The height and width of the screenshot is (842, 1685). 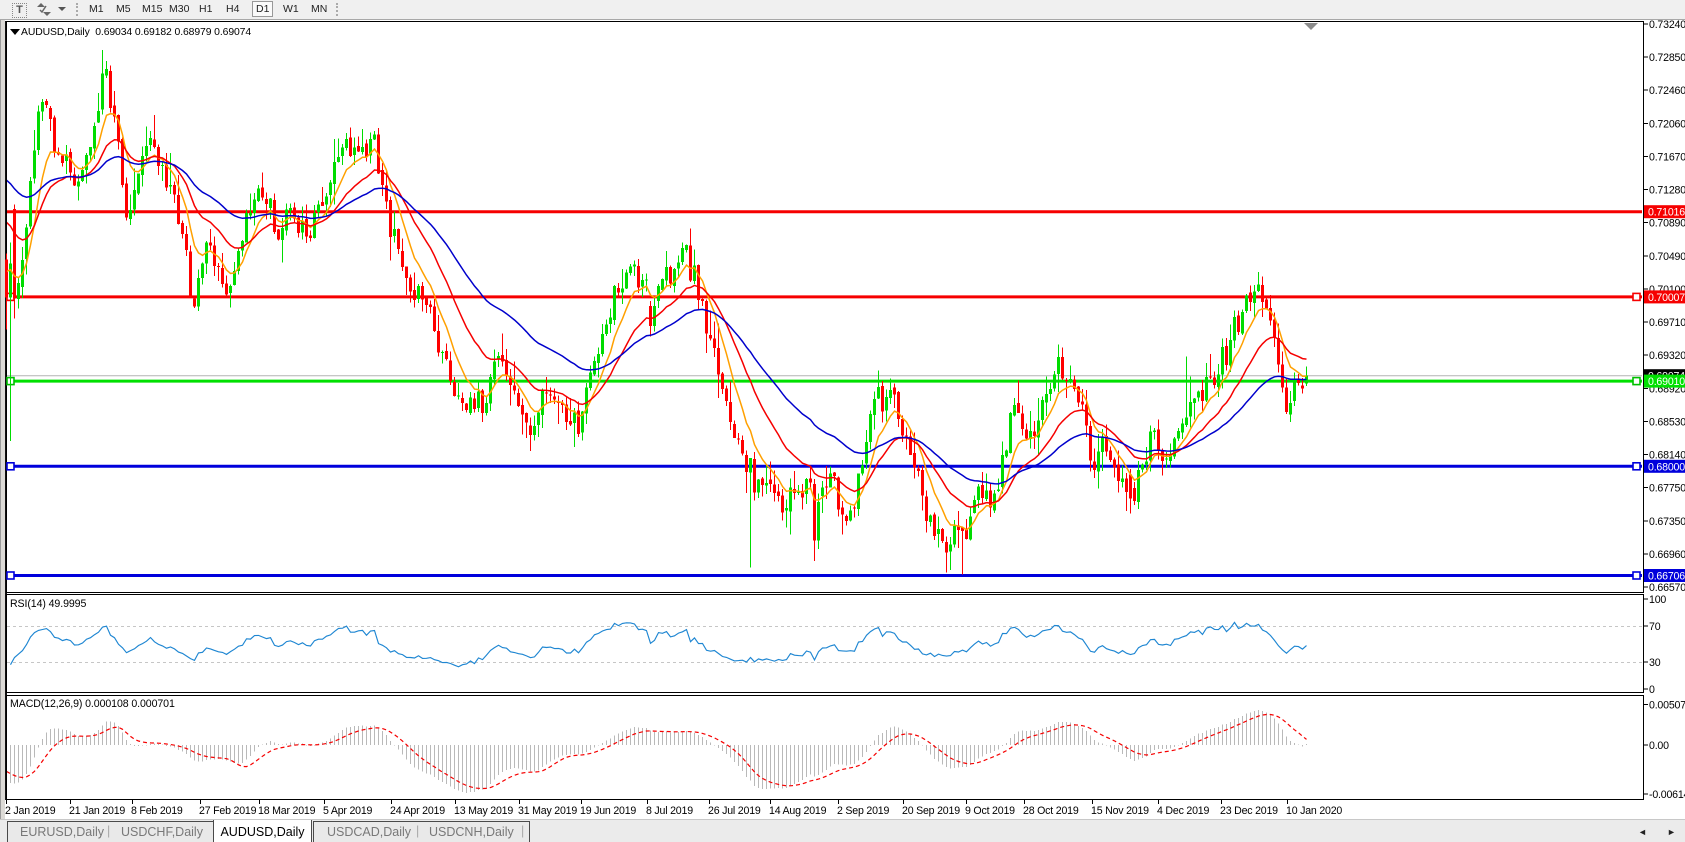 I want to click on svg-text: 4 Dec 2019, so click(x=1183, y=811).